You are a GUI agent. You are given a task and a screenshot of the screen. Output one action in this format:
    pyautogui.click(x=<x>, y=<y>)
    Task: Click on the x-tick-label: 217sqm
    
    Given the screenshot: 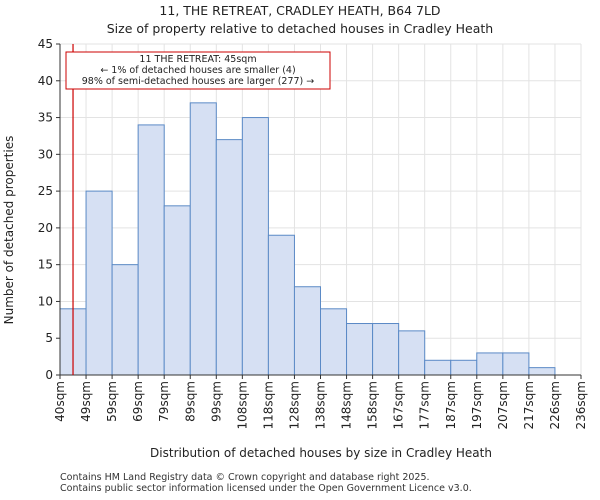 What is the action you would take?
    pyautogui.click(x=529, y=405)
    